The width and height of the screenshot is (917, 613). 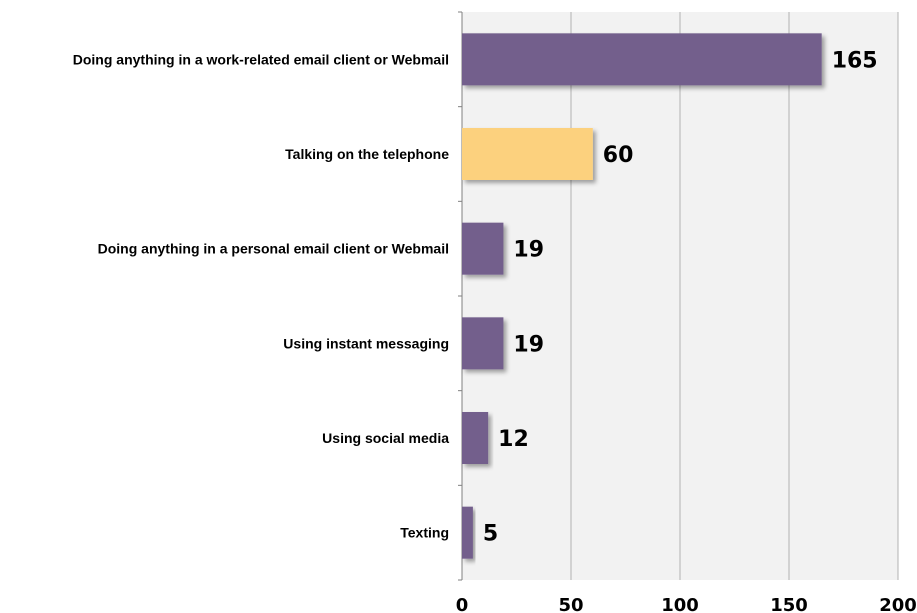 I want to click on category-label: Texting, so click(x=424, y=533).